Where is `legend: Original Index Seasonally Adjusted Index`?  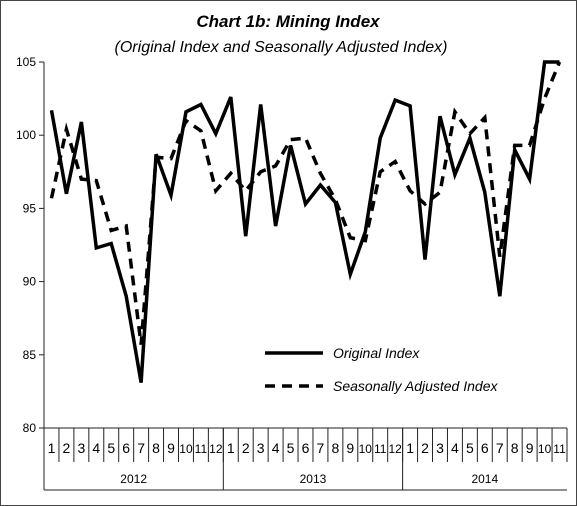 legend: Original Index Seasonally Adjusted Index is located at coordinates (381, 369).